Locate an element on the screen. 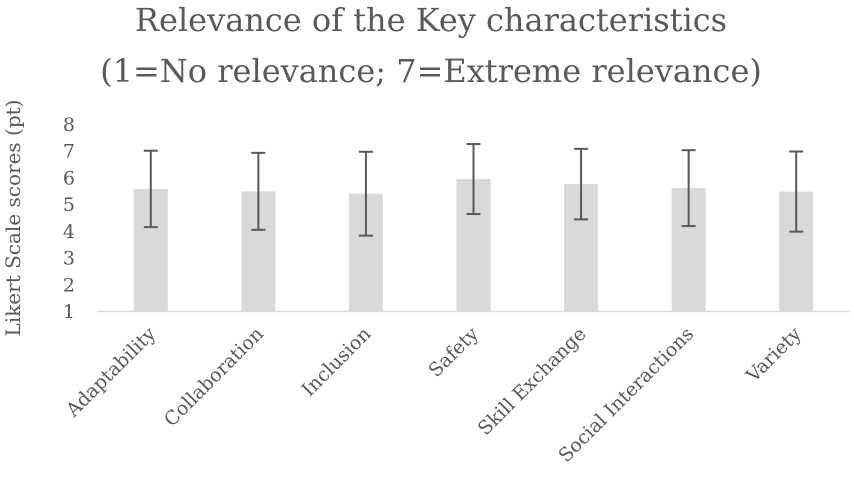  y-axis-title: Likert Scale scores (pt) is located at coordinates (13, 218).